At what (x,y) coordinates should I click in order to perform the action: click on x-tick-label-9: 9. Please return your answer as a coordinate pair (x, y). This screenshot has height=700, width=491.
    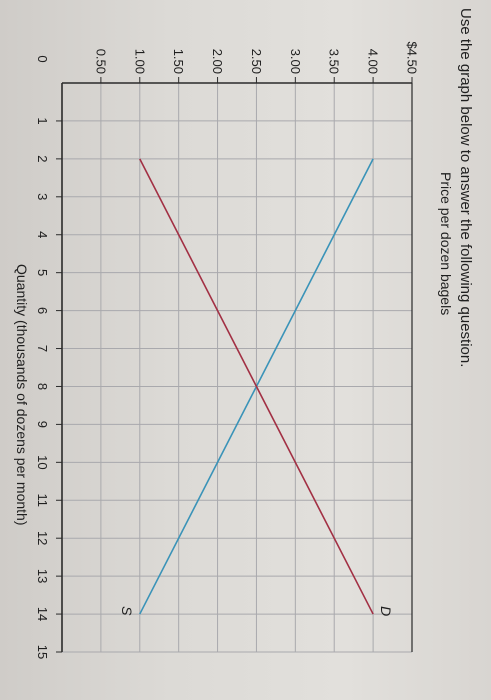
    Looking at the image, I should click on (42, 424).